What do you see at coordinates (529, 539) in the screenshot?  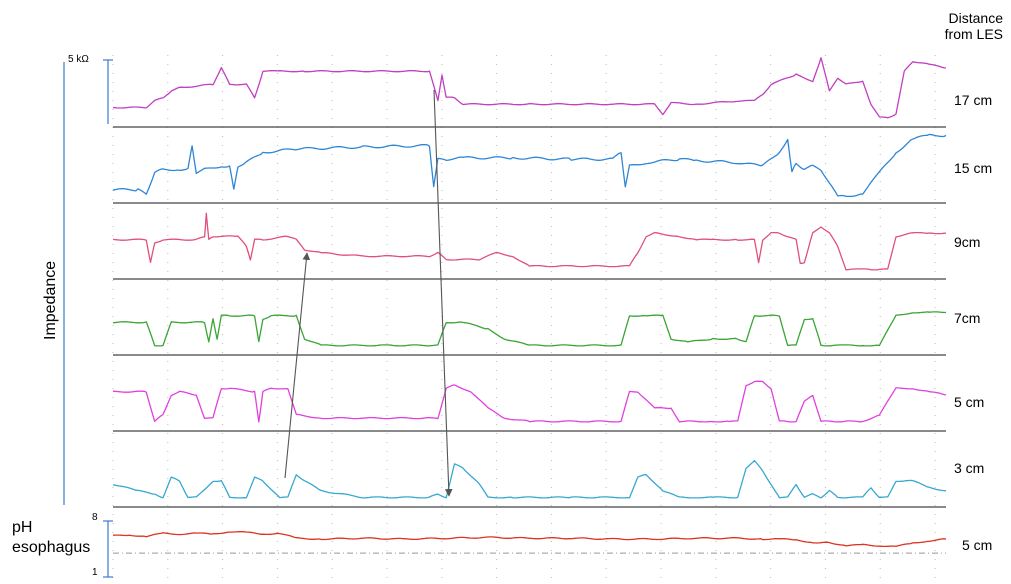 I see `trace-ph-5-cm` at bounding box center [529, 539].